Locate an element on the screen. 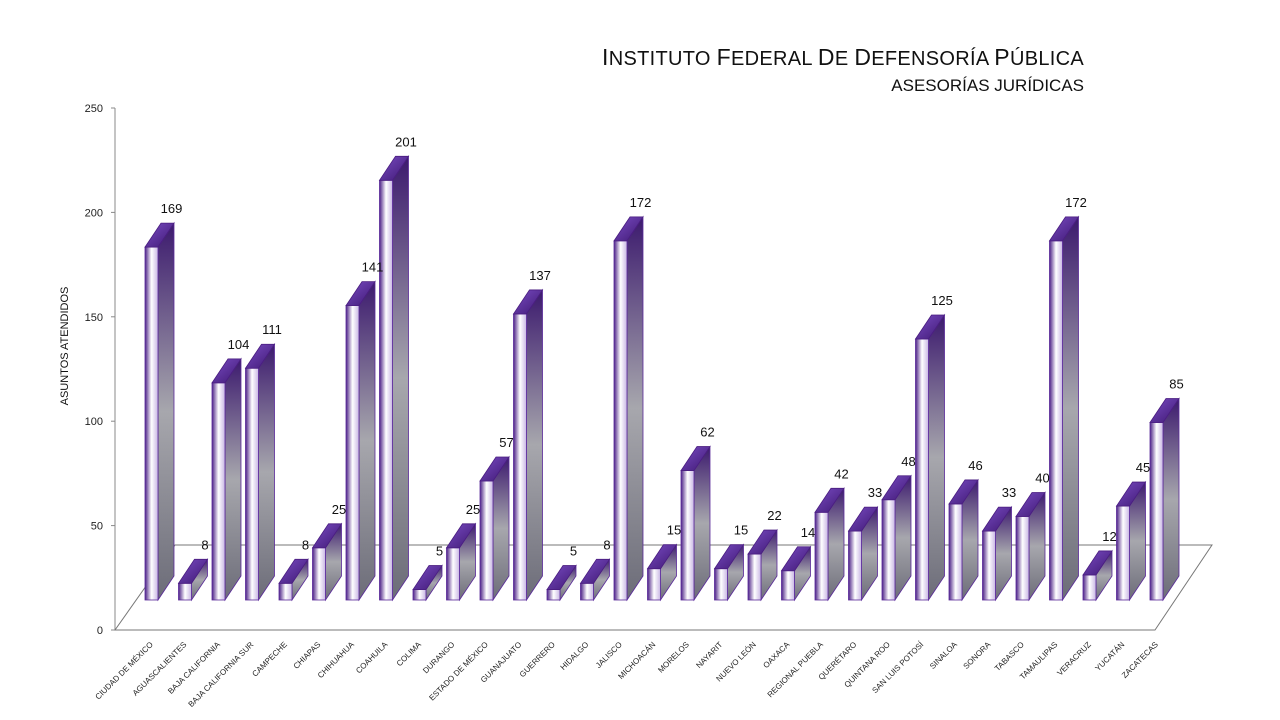 This screenshot has width=1280, height=720. data-label: 22 is located at coordinates (774, 515).